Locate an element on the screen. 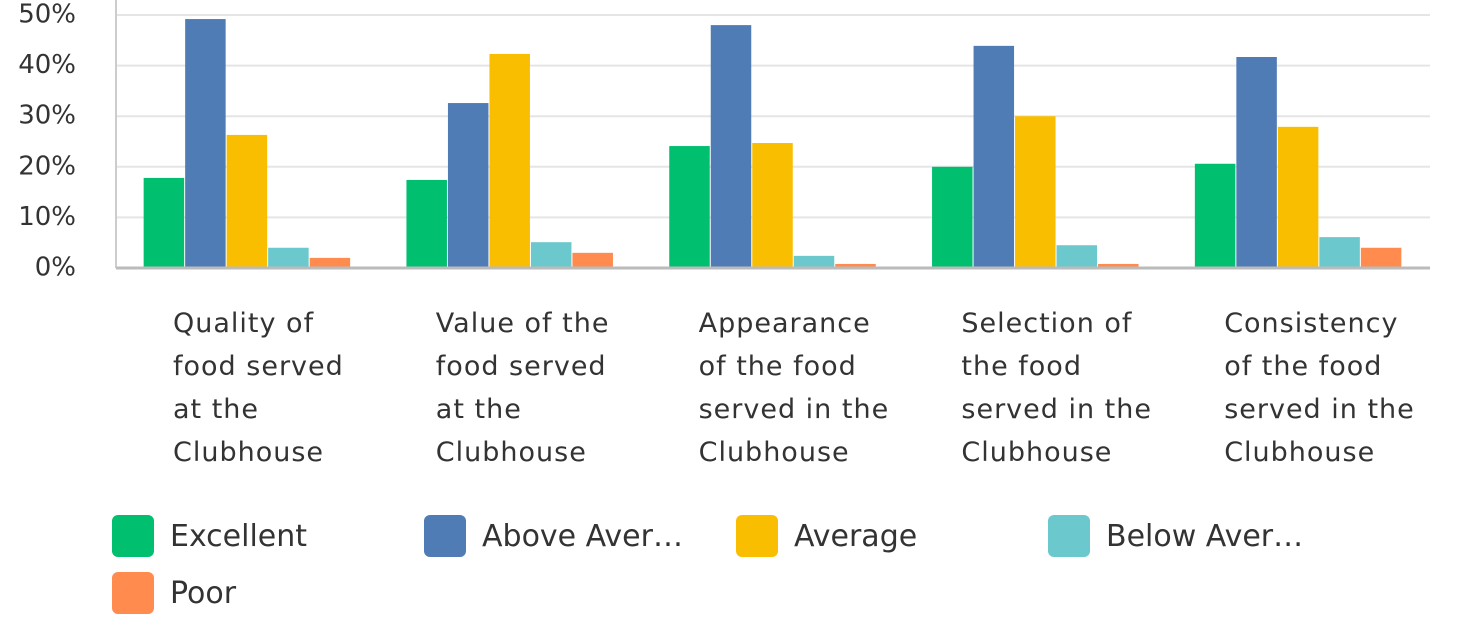  y-tick-label: 40% is located at coordinates (47, 65).